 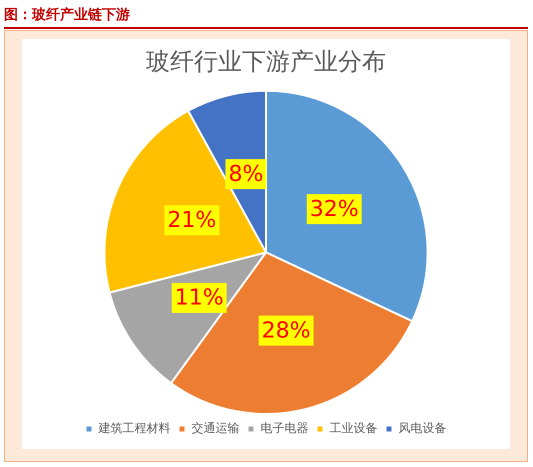 What do you see at coordinates (246, 174) in the screenshot?
I see `data-label: 8%` at bounding box center [246, 174].